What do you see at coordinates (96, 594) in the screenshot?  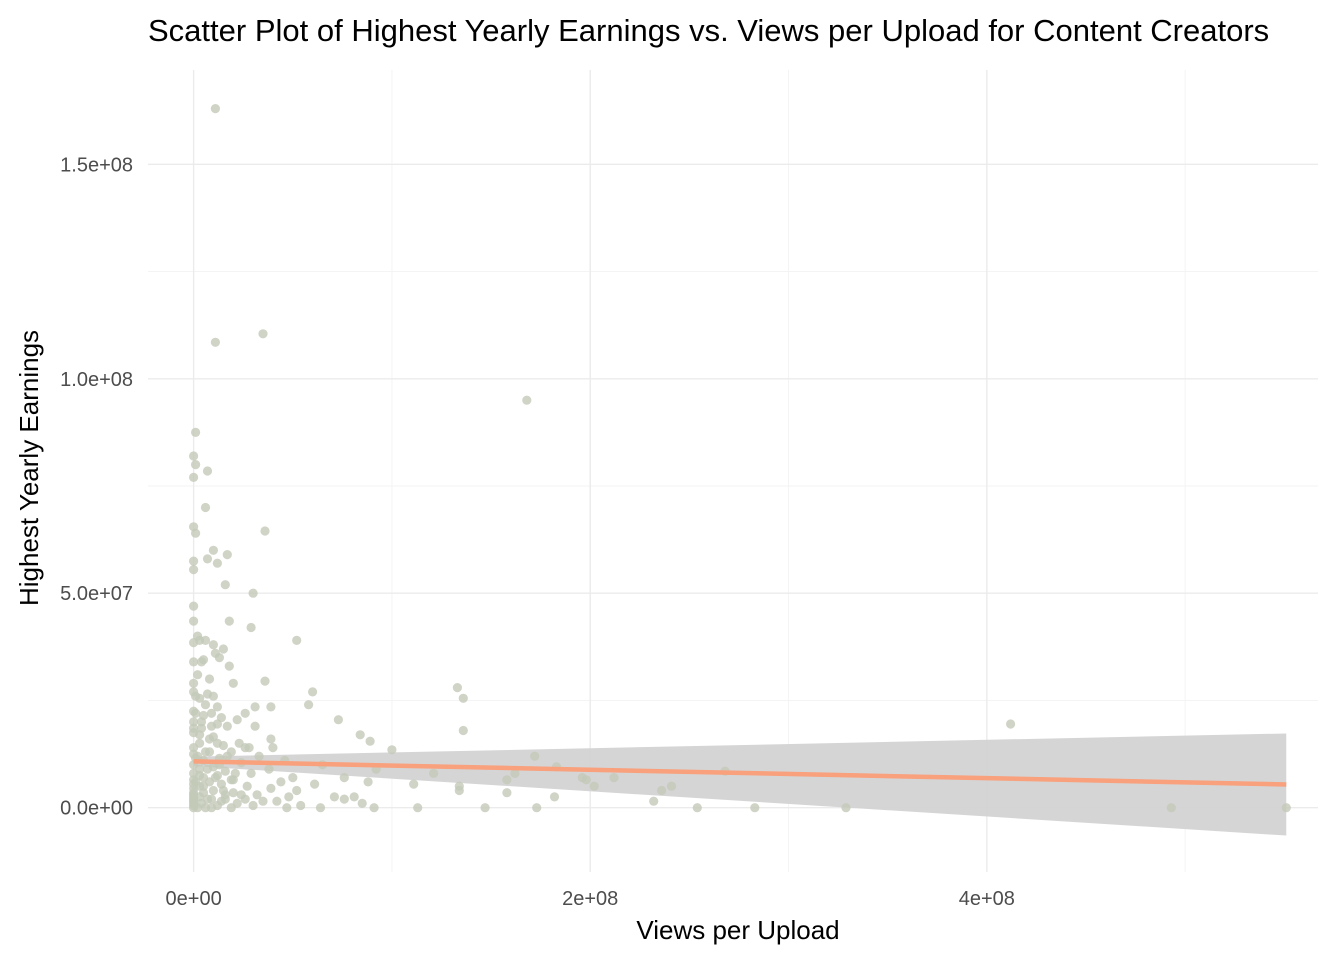 I see `y-tick-label: 5.0e+07` at bounding box center [96, 594].